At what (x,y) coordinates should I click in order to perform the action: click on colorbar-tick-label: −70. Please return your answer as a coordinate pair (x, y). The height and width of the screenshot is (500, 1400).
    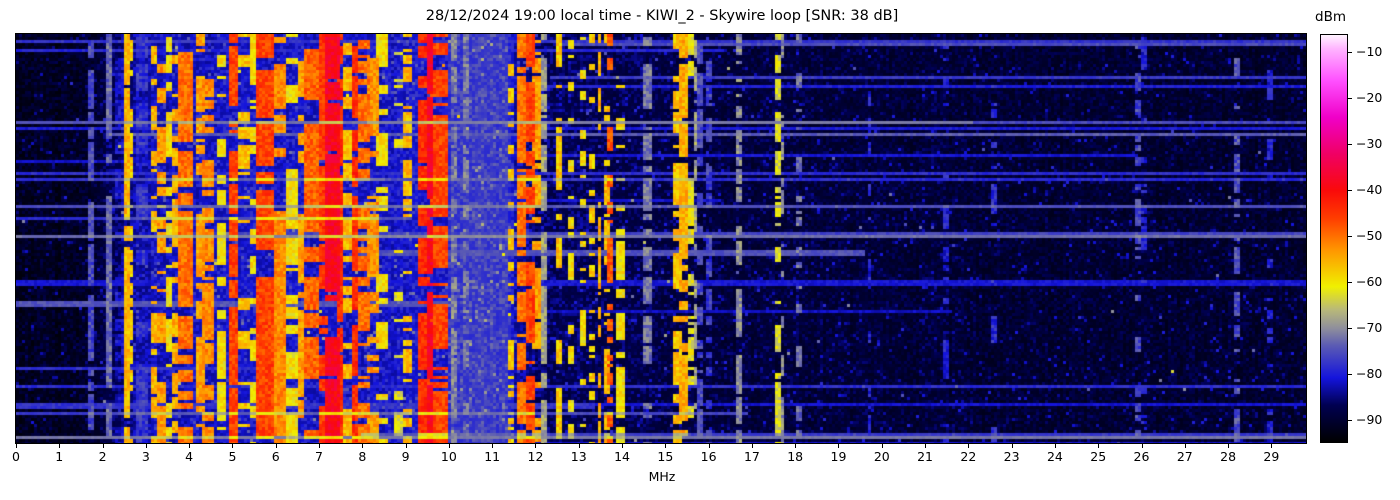
    Looking at the image, I should click on (1369, 328).